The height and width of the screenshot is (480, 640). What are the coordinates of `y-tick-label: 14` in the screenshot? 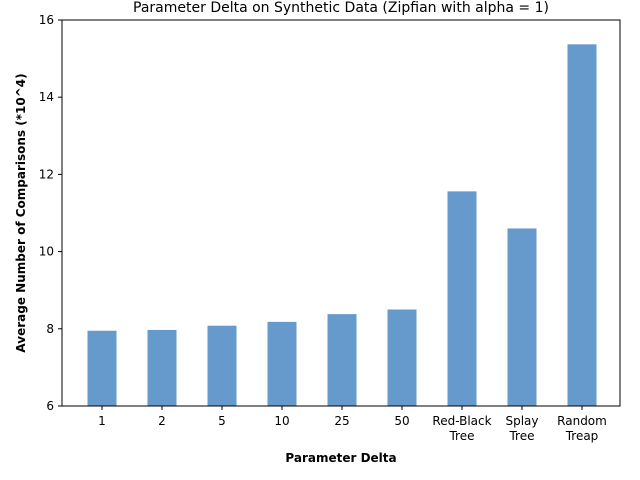 It's located at (46, 97).